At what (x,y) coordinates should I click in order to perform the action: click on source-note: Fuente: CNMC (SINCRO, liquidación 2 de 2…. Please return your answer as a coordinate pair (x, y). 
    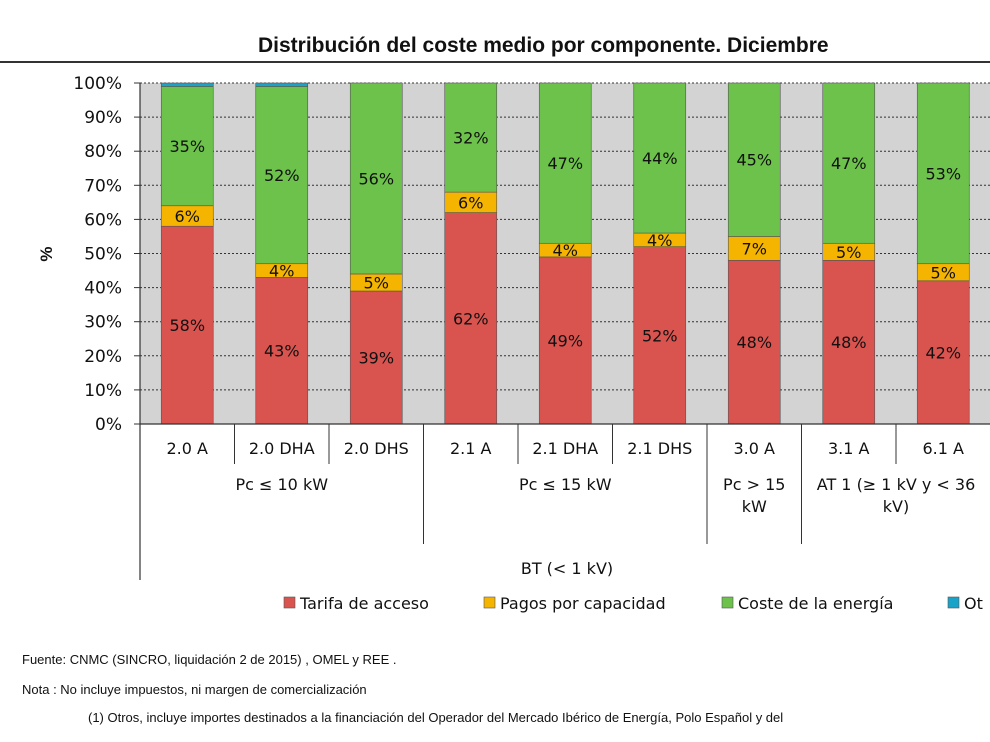
    Looking at the image, I should click on (209, 659).